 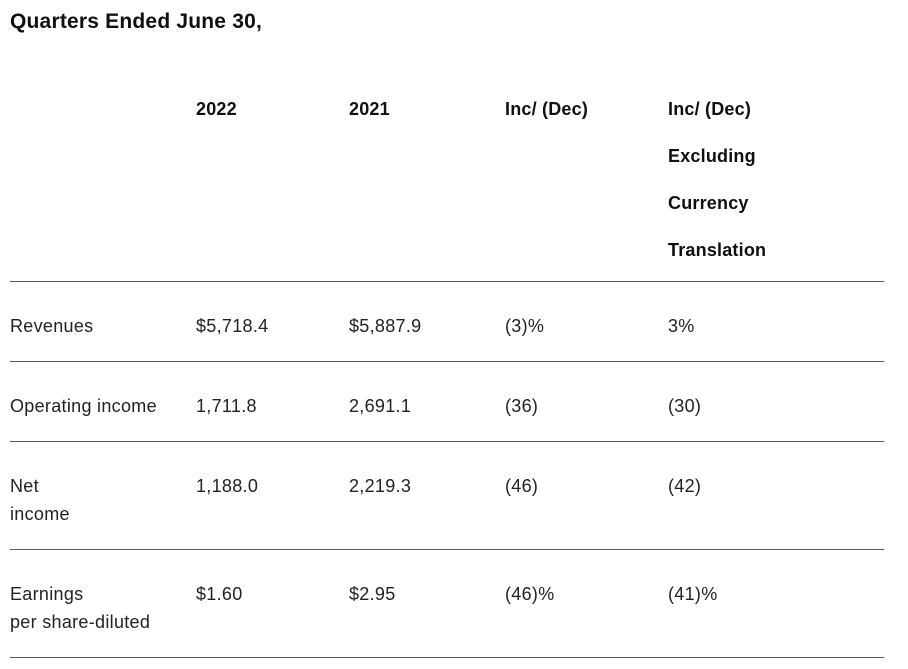 I want to click on table-row-revenues: Revenues $5,718.4 $5,887.9 (3)% 3%, so click(x=447, y=321).